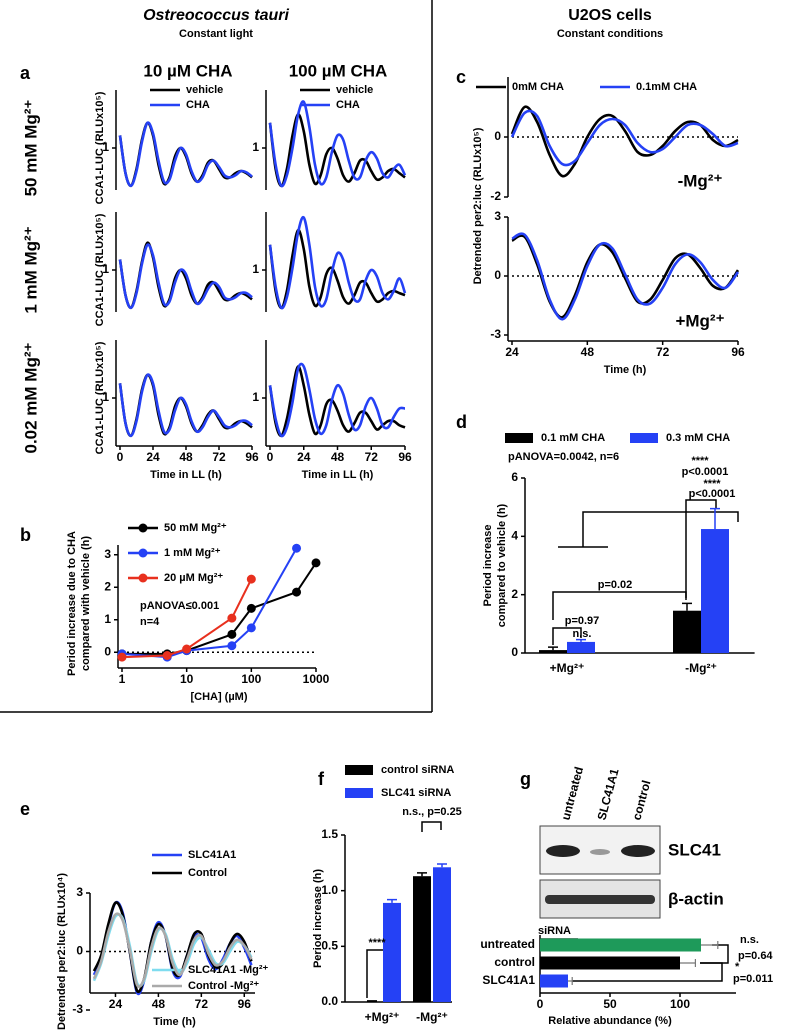  Describe the element at coordinates (567, 668) in the screenshot. I see `x-tick-label: +Mg²⁺` at that location.